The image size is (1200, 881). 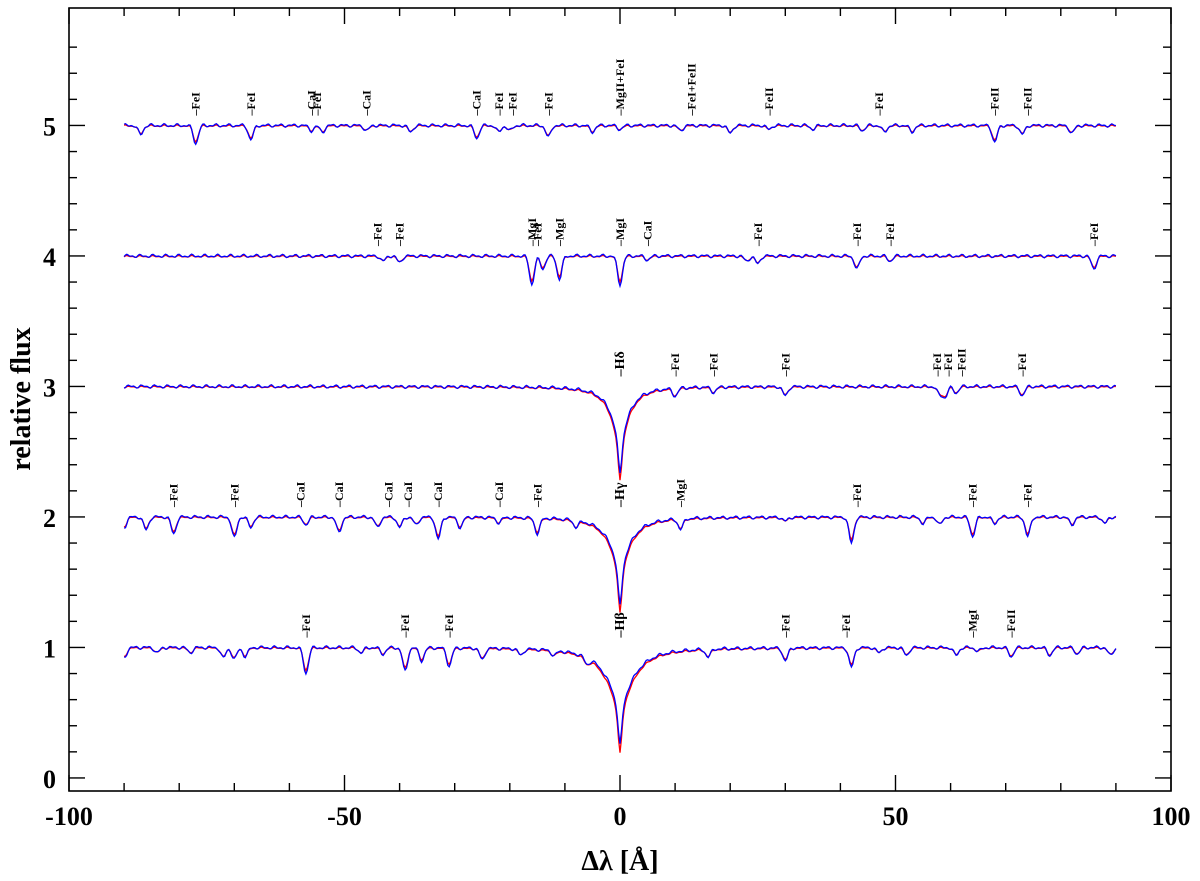 What do you see at coordinates (1171, 816) in the screenshot?
I see `x-tick-label: 100` at bounding box center [1171, 816].